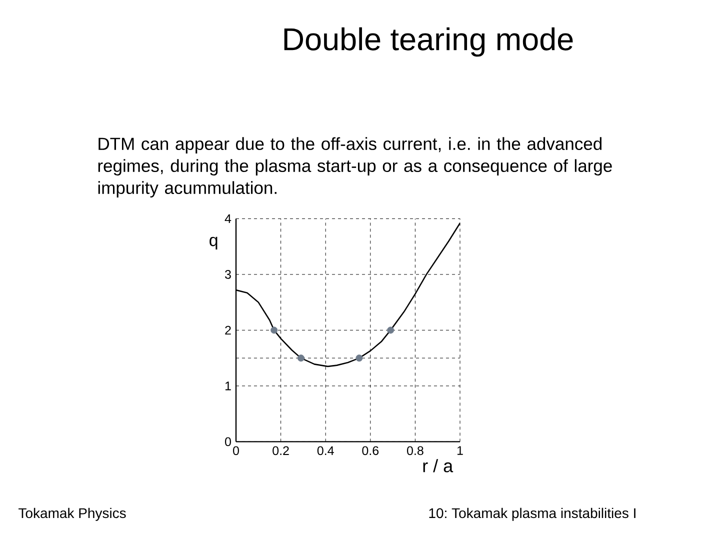  I want to click on chart-subtitle: DTM can appear due to the off-axis current, i.e. in the advanced regimes, during the plasma start-up or as a consequence of large impurity acummulation., so click(355, 167).